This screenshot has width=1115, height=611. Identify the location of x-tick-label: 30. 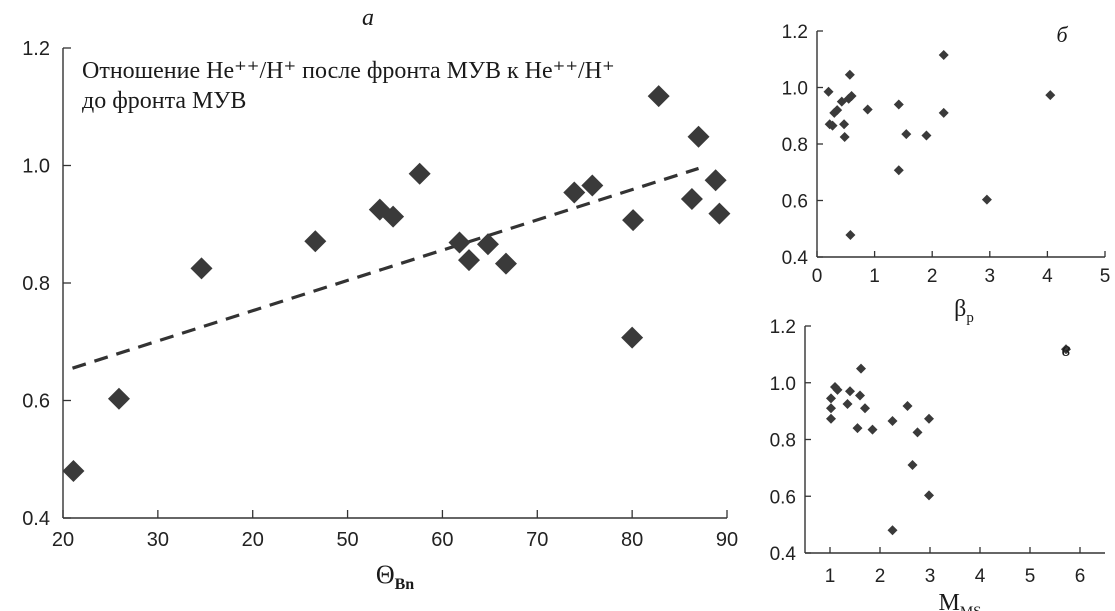
(158, 540).